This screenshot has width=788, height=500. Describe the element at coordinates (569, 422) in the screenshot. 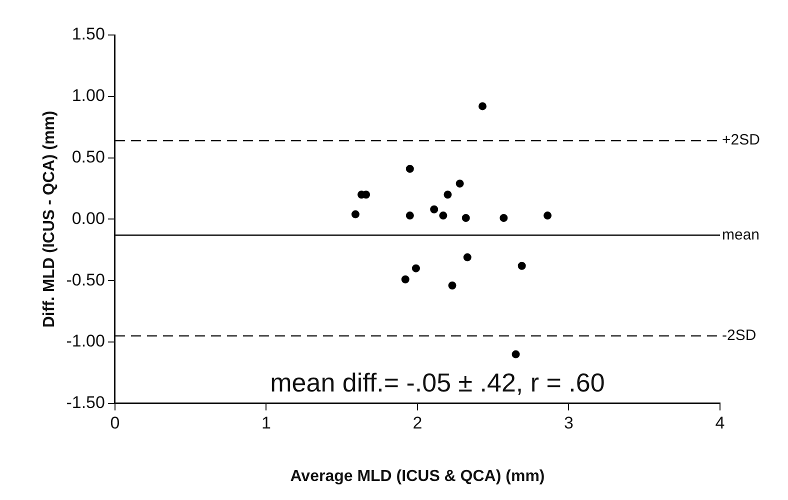

I see `x-tick-label: 3` at that location.